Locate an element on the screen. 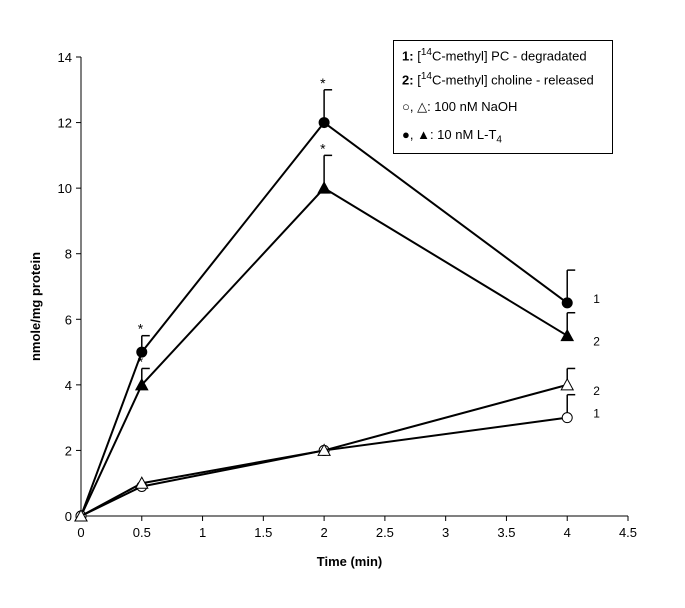 The width and height of the screenshot is (685, 608). y-tick-label: 14 is located at coordinates (65, 57).